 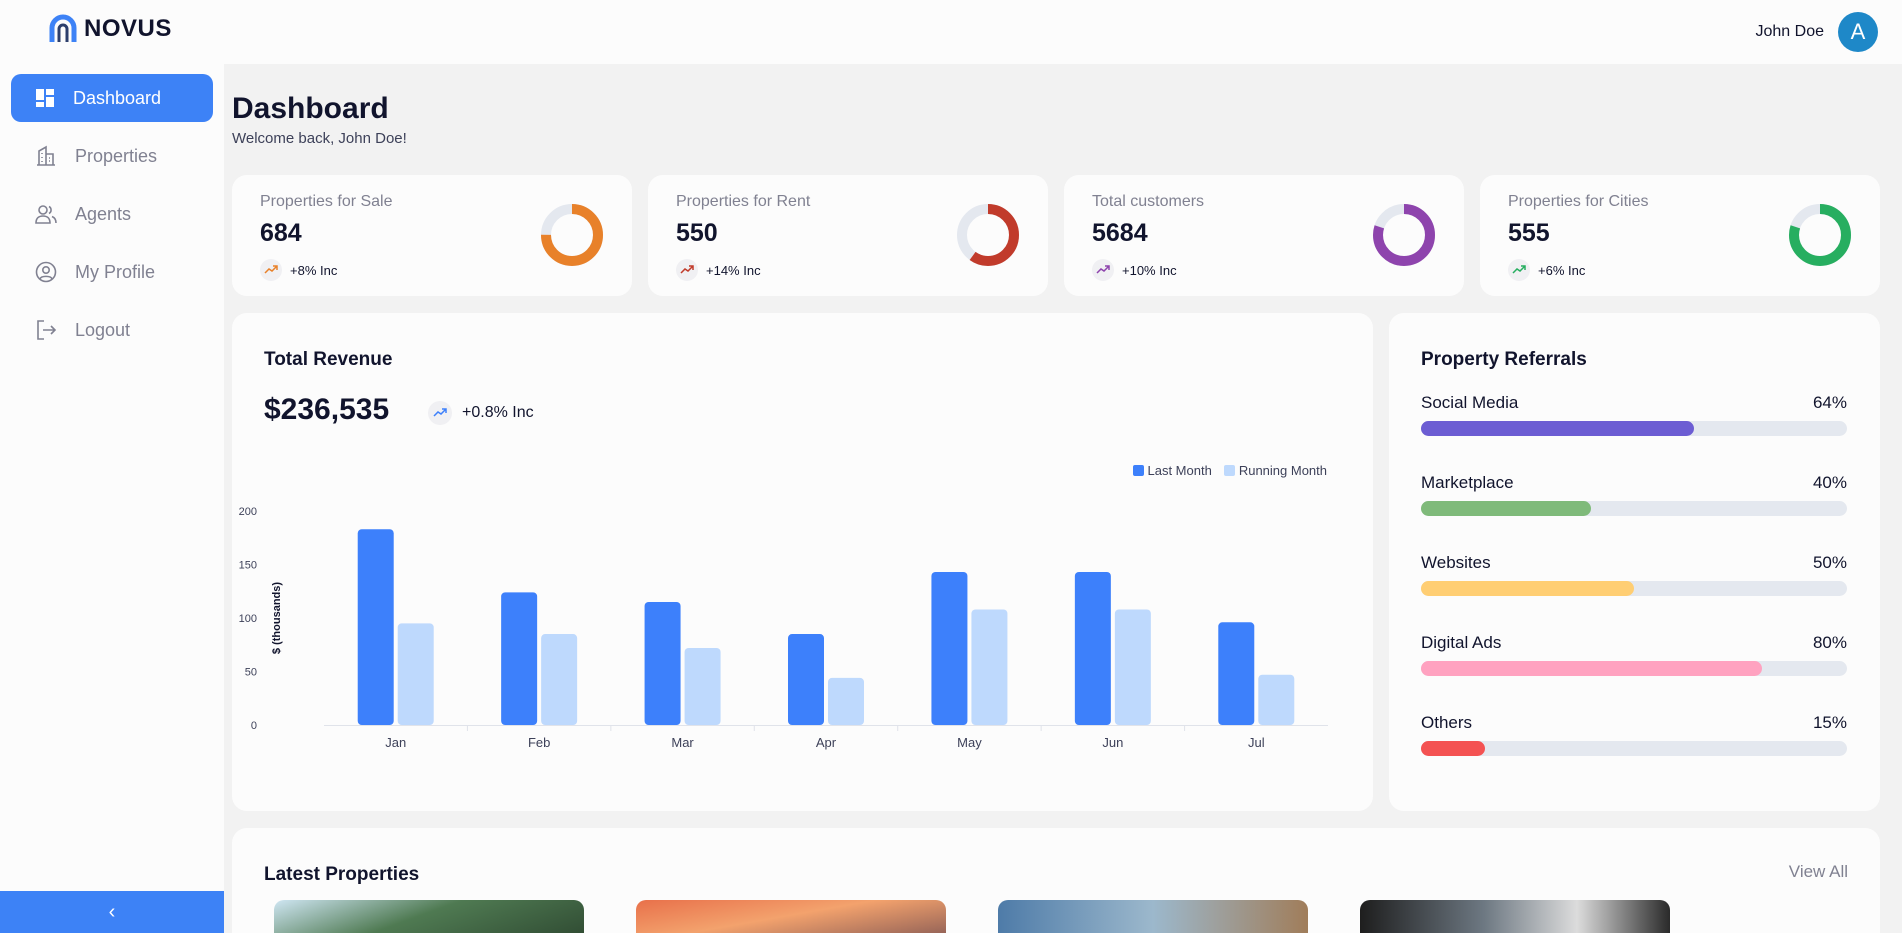 I want to click on referral-row-marketplace: Marketplace 40%, so click(x=1634, y=494).